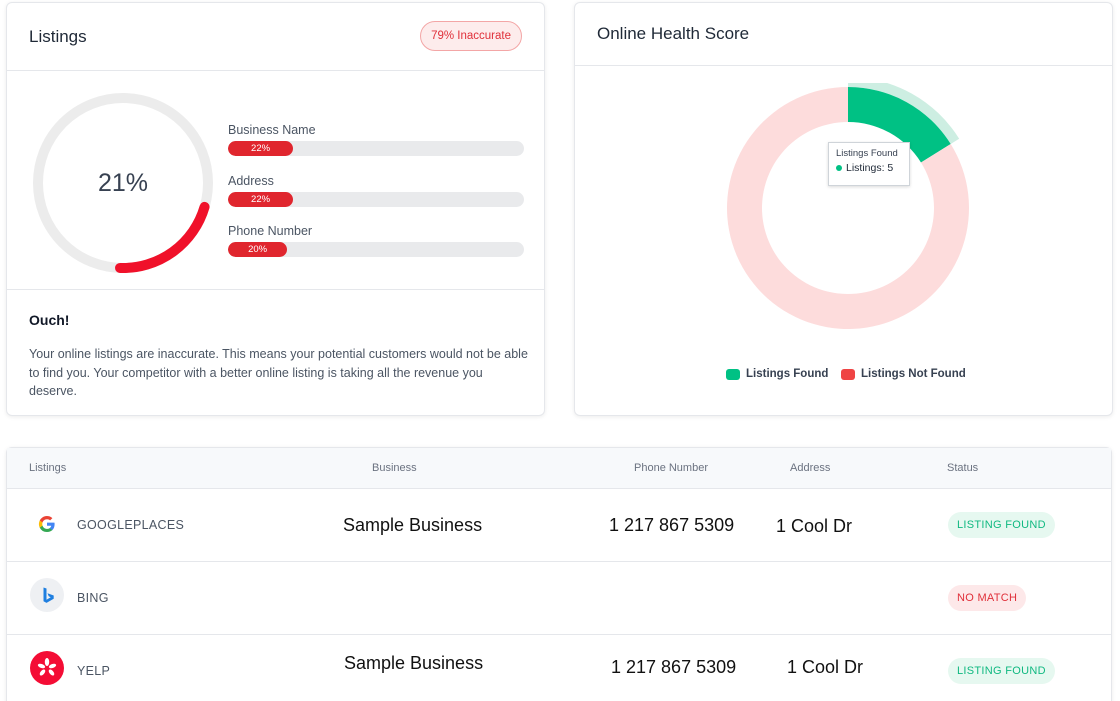 The image size is (1120, 701). What do you see at coordinates (58, 36) in the screenshot?
I see `listings-card-title: Listings` at bounding box center [58, 36].